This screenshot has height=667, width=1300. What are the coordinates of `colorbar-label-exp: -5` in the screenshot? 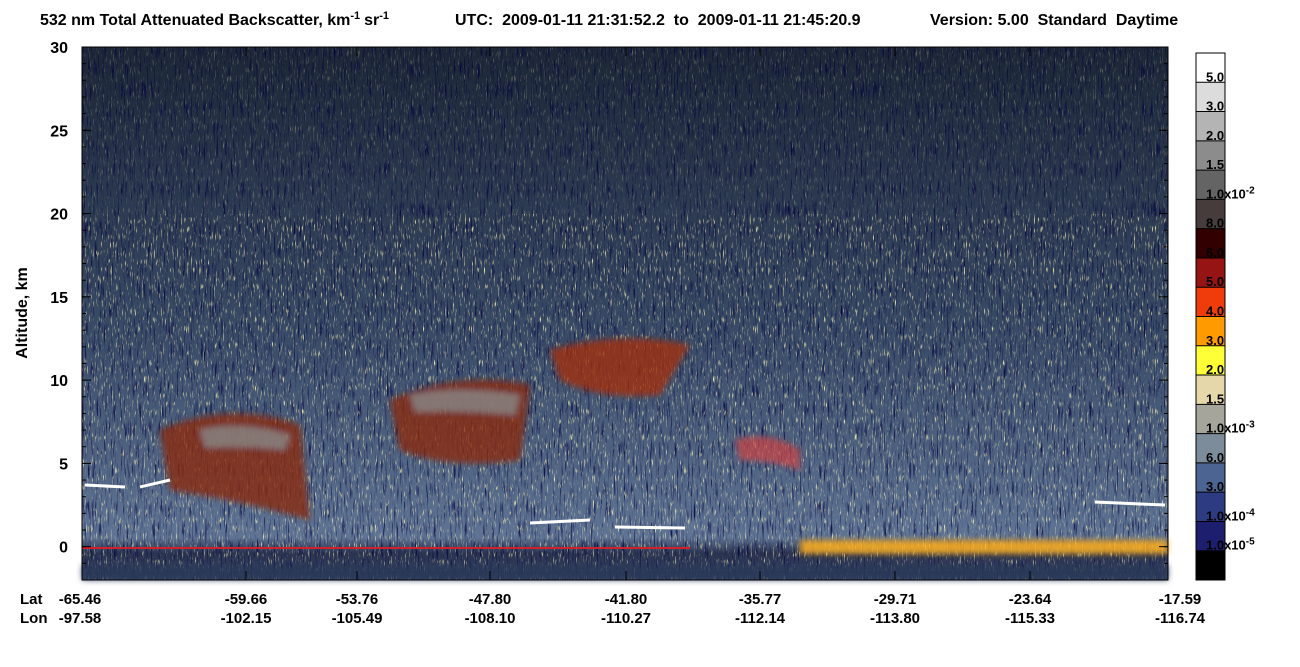 It's located at (1250, 542).